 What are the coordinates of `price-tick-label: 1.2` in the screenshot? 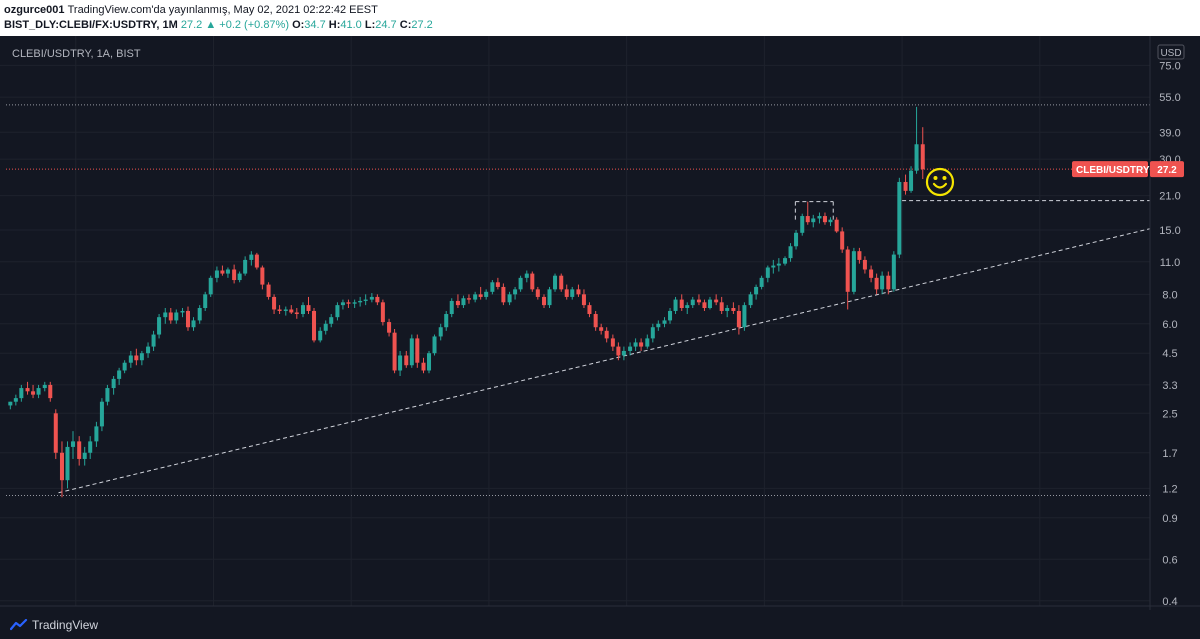 It's located at (1169, 489).